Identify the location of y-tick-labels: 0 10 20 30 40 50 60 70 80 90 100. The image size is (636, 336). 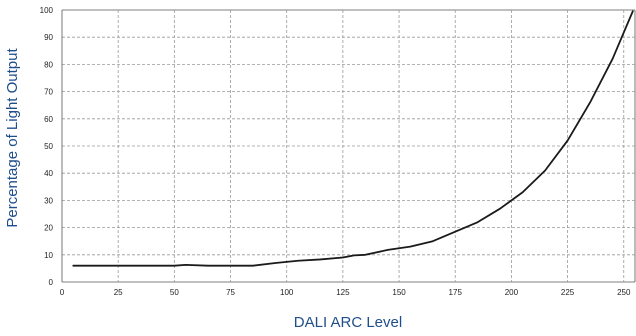
(47, 146).